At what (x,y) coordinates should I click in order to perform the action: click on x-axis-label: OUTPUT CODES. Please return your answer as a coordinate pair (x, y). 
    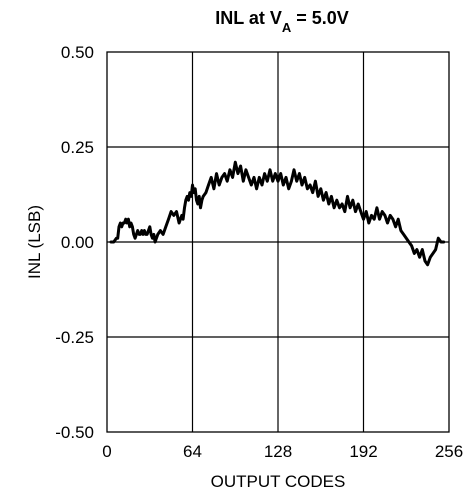
    Looking at the image, I should click on (278, 481).